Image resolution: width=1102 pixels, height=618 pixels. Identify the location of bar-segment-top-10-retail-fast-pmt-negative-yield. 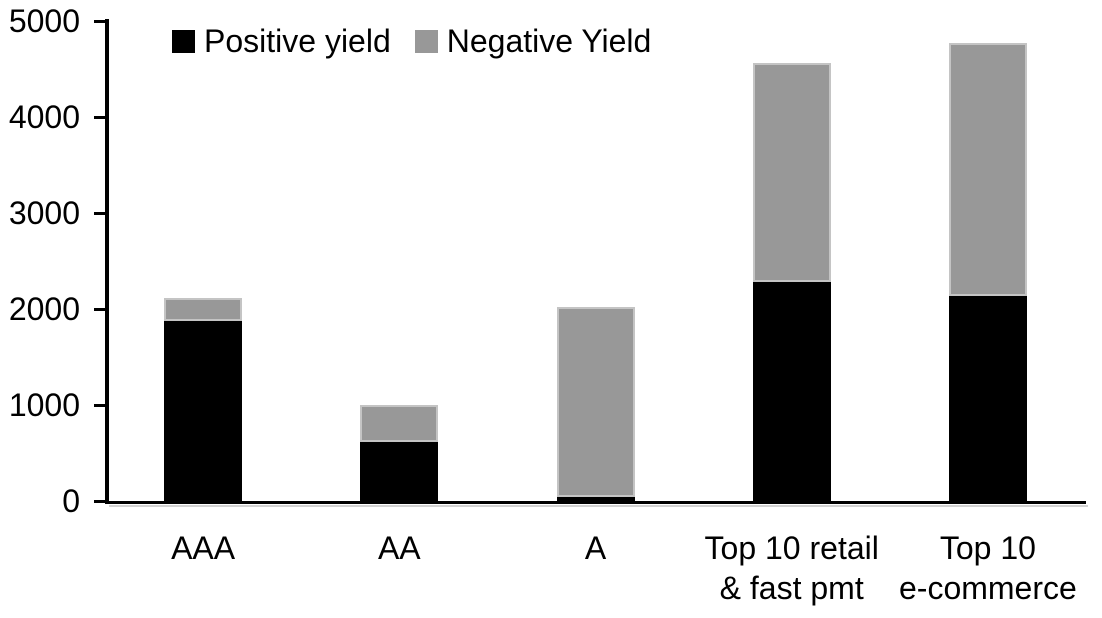
(791, 173).